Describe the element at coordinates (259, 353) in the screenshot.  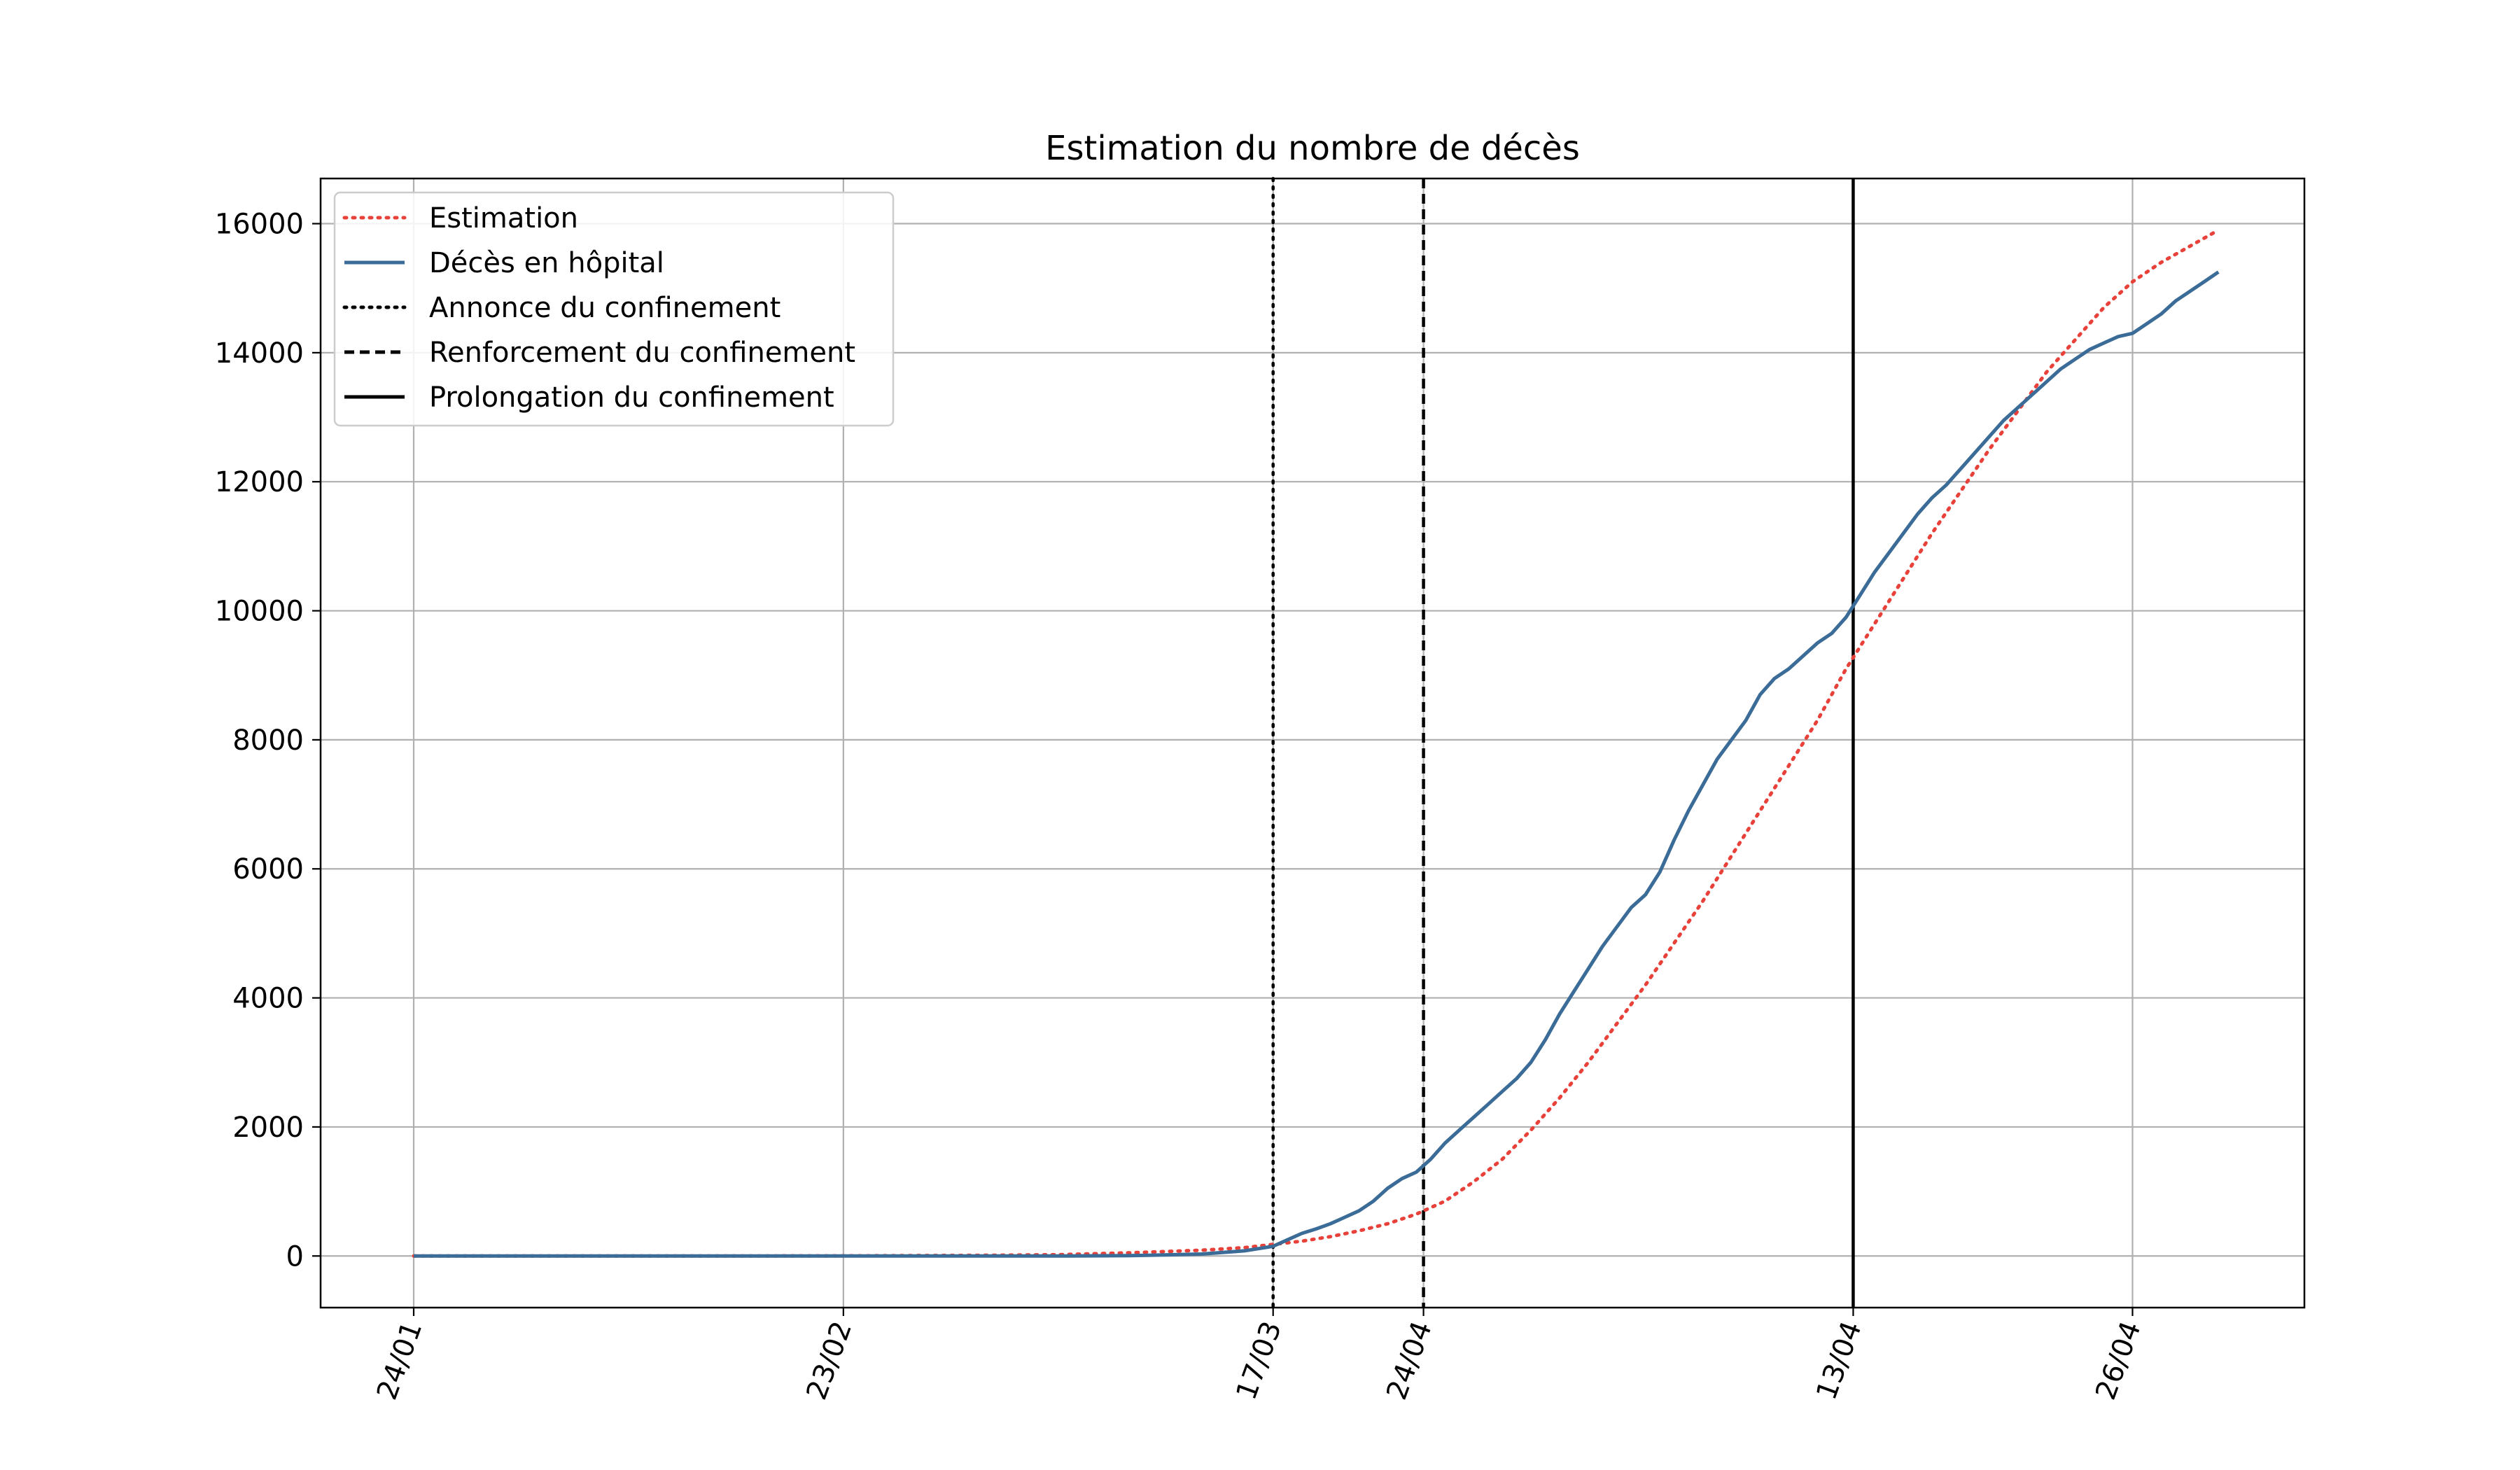
I see `y-tick-label: 14000` at that location.